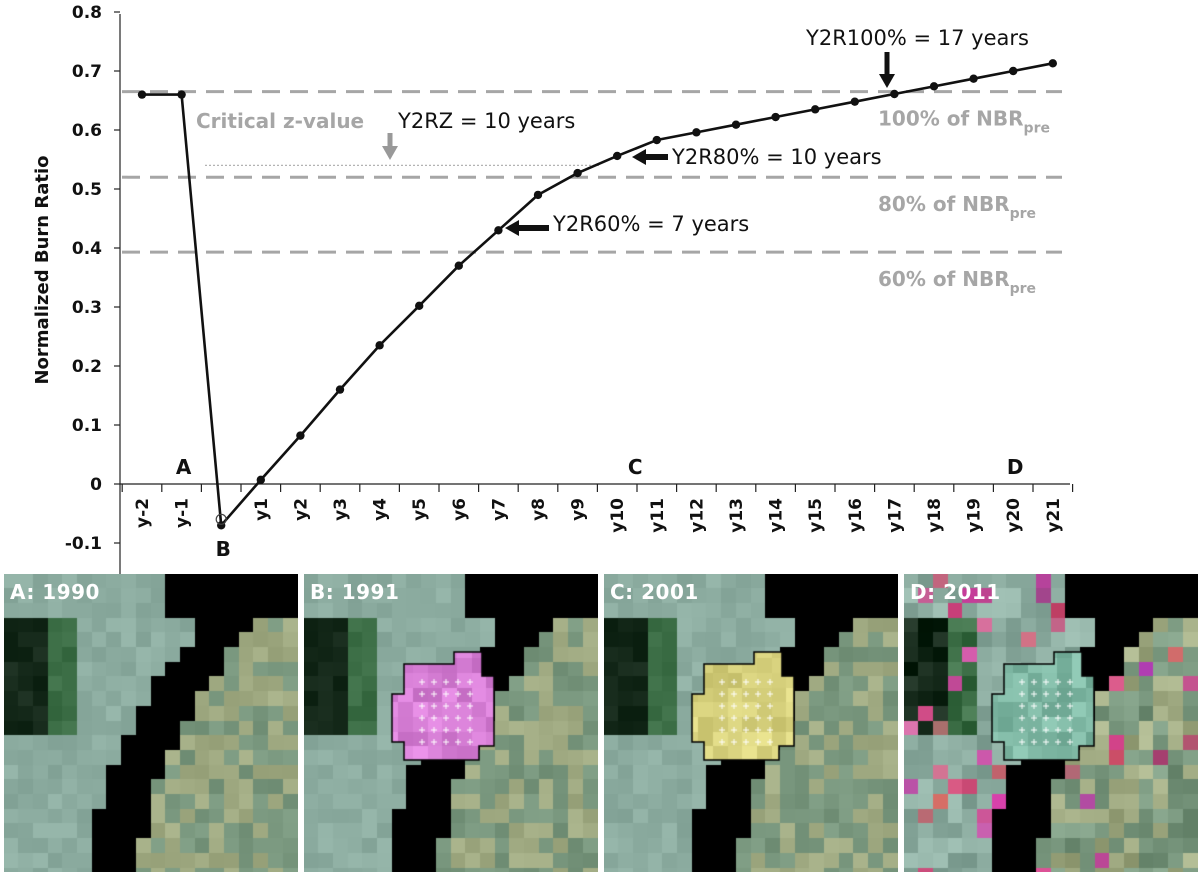 The width and height of the screenshot is (1200, 876). What do you see at coordinates (957, 207) in the screenshot?
I see `reference-label-1: 80% of NBRpre` at bounding box center [957, 207].